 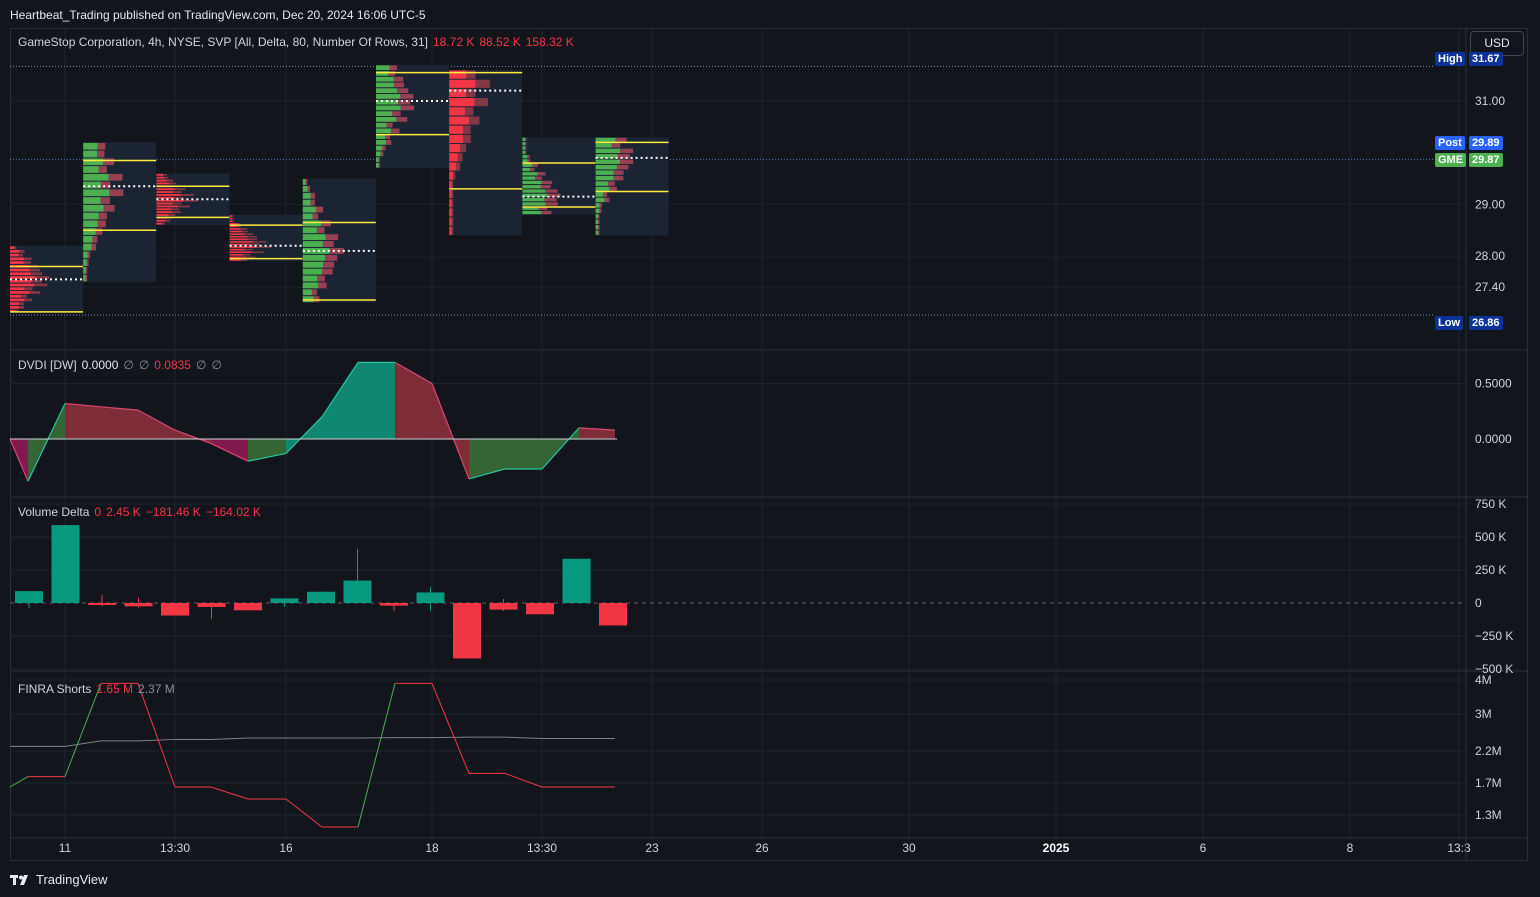 I want to click on x-axis-label: 26, so click(x=762, y=848).